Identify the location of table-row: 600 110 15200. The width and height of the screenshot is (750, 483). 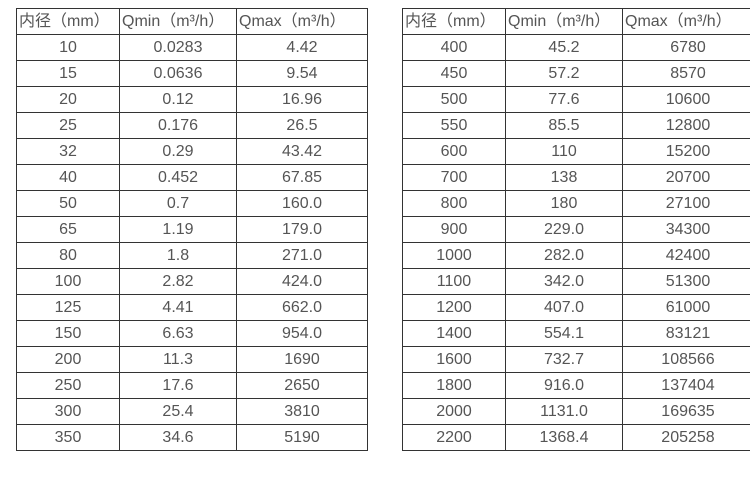
(576, 151).